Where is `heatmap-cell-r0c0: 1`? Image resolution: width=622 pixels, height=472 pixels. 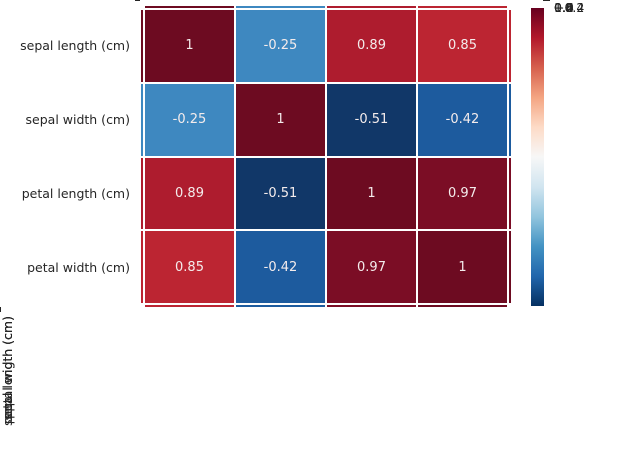 heatmap-cell-r0c0: 1 is located at coordinates (189, 46).